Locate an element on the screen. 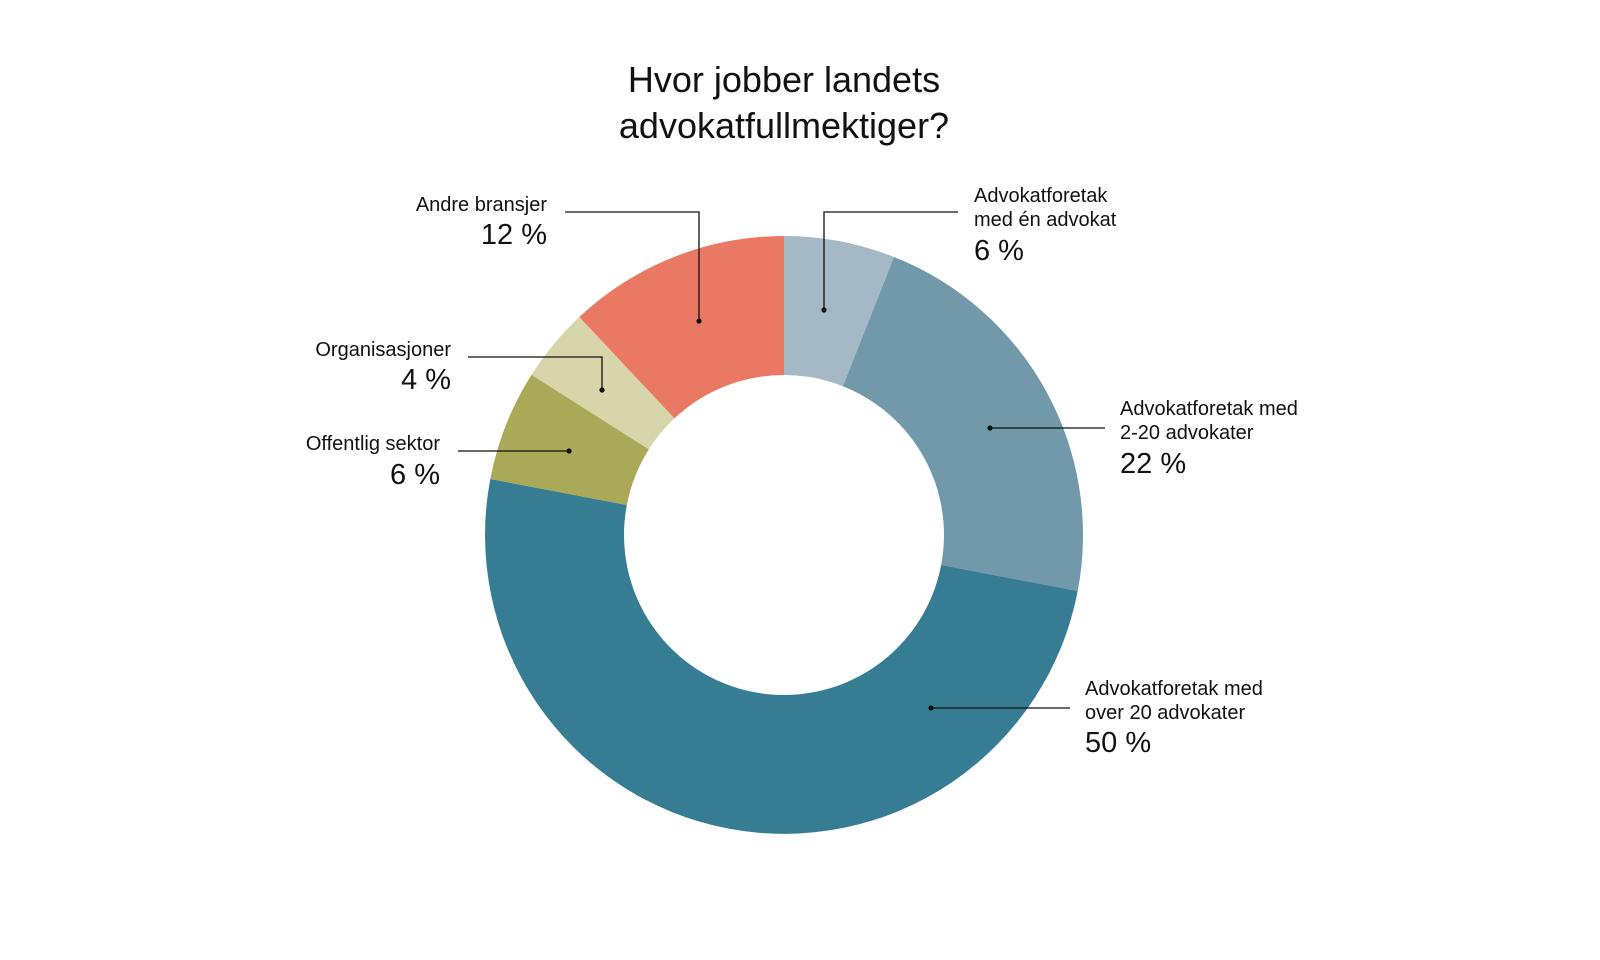 The height and width of the screenshot is (960, 1600). value-label: 22 % is located at coordinates (1153, 464).